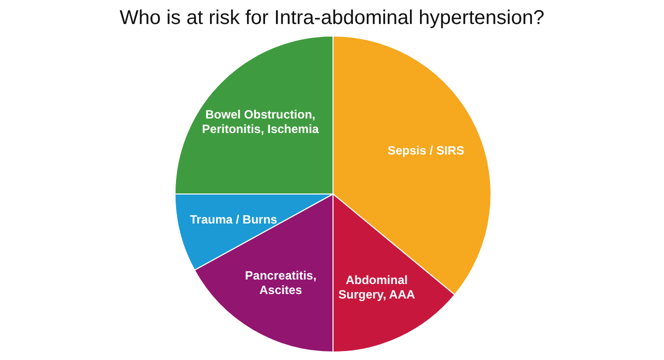 Image resolution: width=664 pixels, height=360 pixels. Describe the element at coordinates (261, 121) in the screenshot. I see `slice-label: Bowel Obstruction, Peritonitis, Ischemia` at that location.